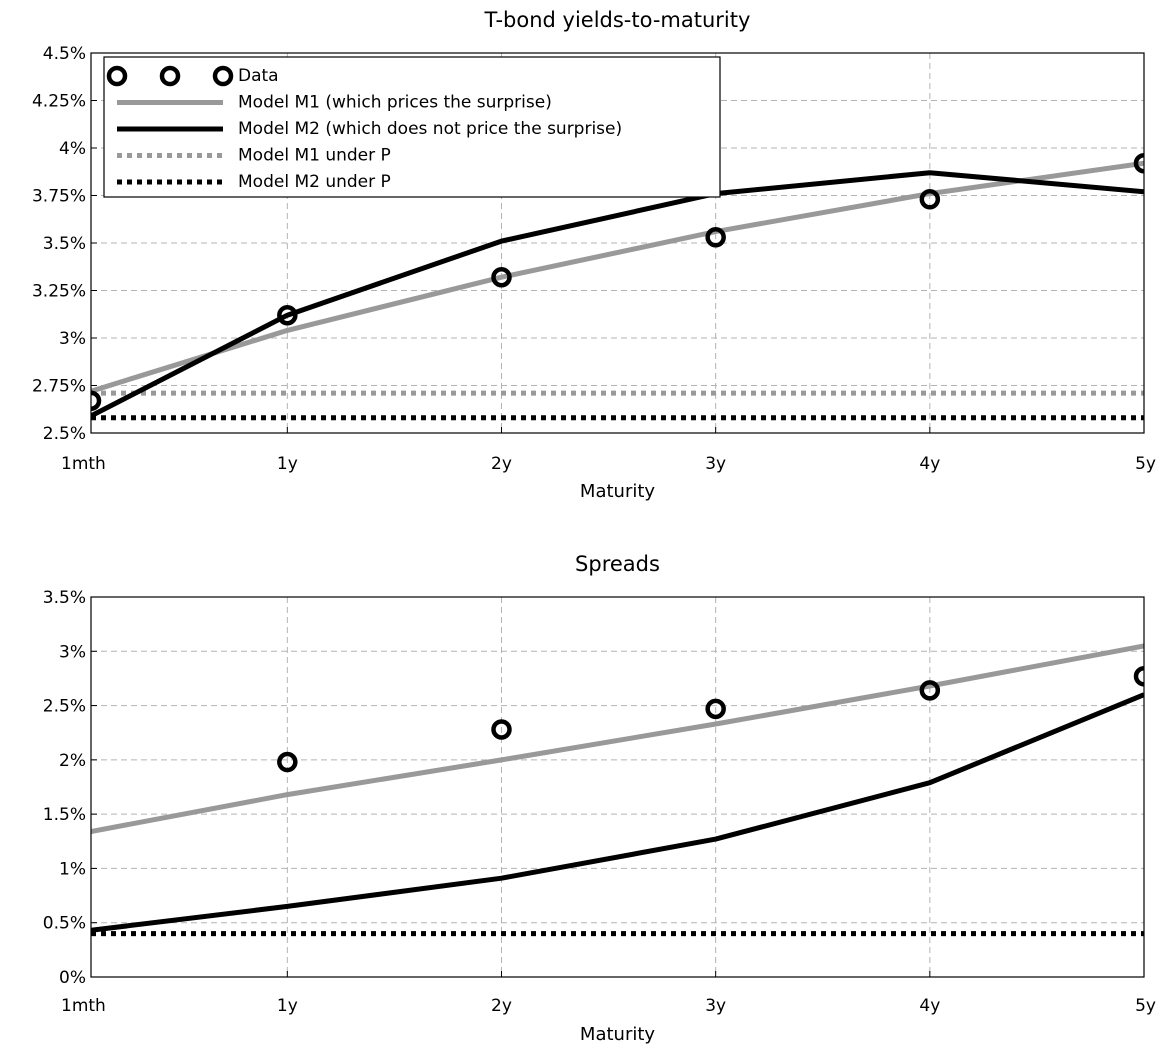  I want to click on legend-label: Data, so click(258, 76).